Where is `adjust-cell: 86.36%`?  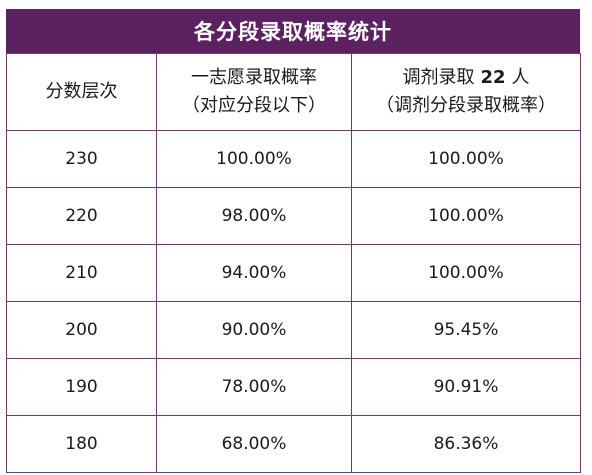 adjust-cell: 86.36% is located at coordinates (466, 444).